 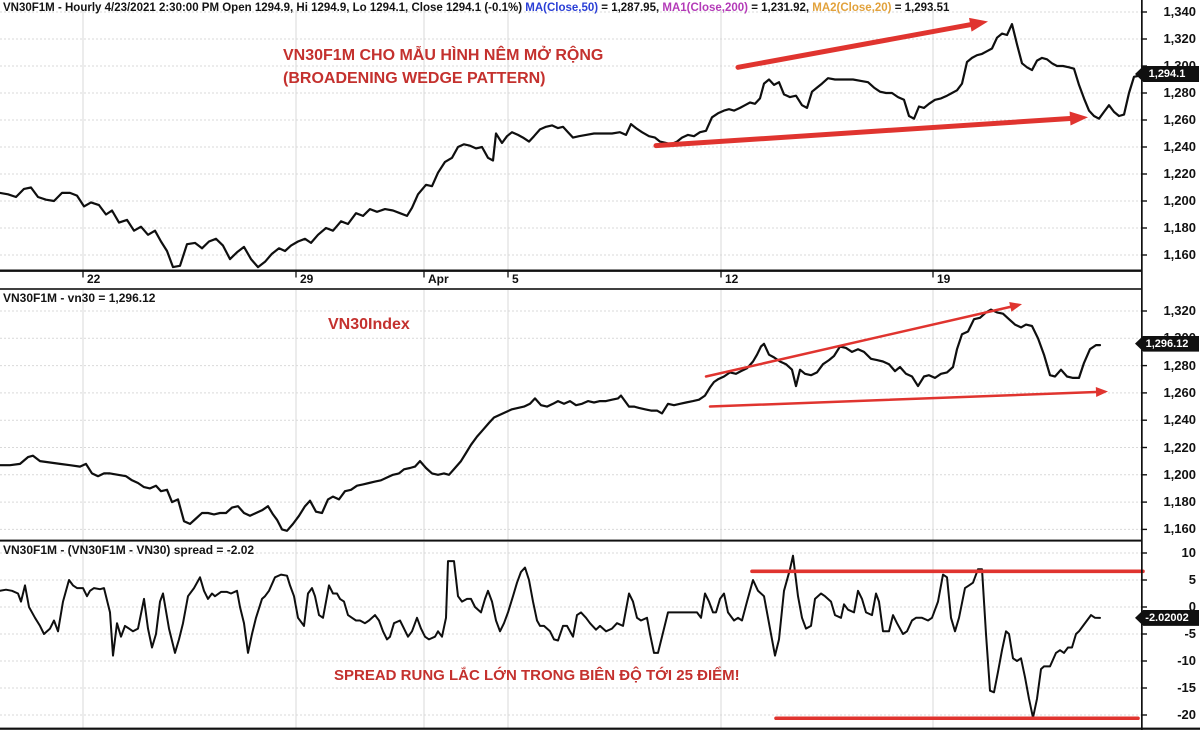 What do you see at coordinates (1167, 617) in the screenshot?
I see `last-price-tag: -2.02002` at bounding box center [1167, 617].